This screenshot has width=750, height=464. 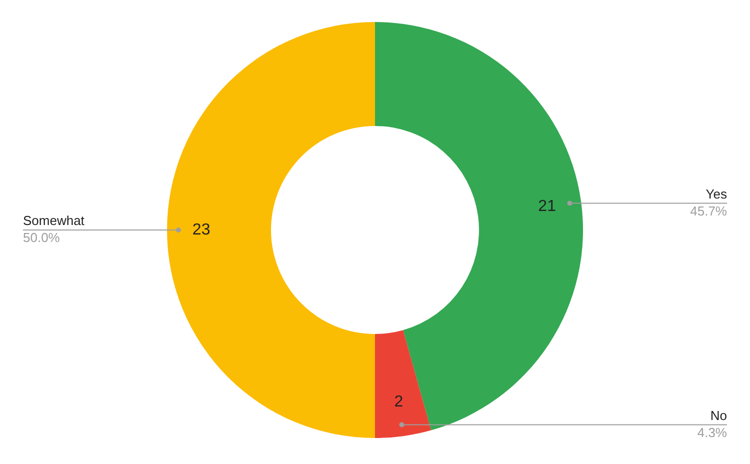 What do you see at coordinates (717, 194) in the screenshot?
I see `slice-label: Yes` at bounding box center [717, 194].